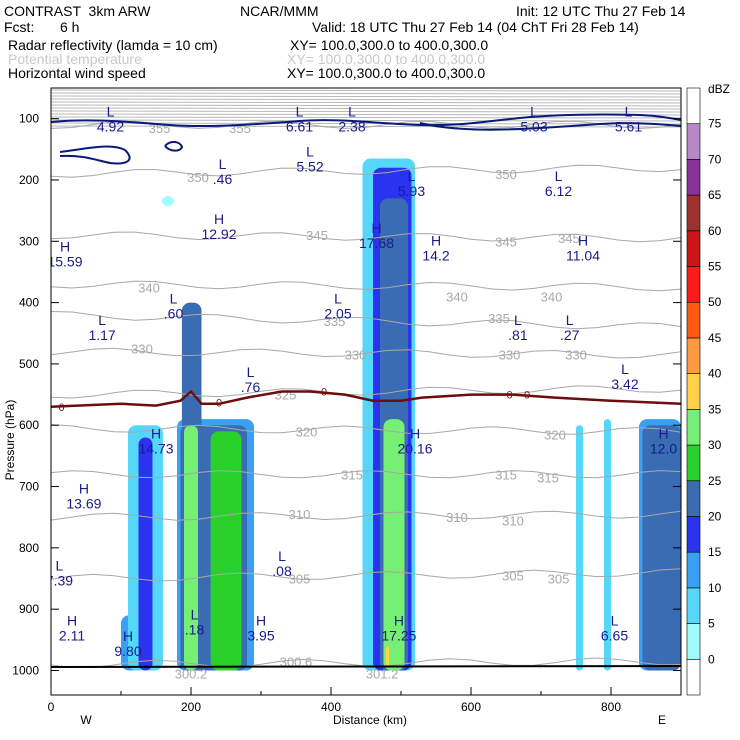 Image resolution: width=740 pixels, height=740 pixels. I want to click on fcst-value: 6 h, so click(70, 27).